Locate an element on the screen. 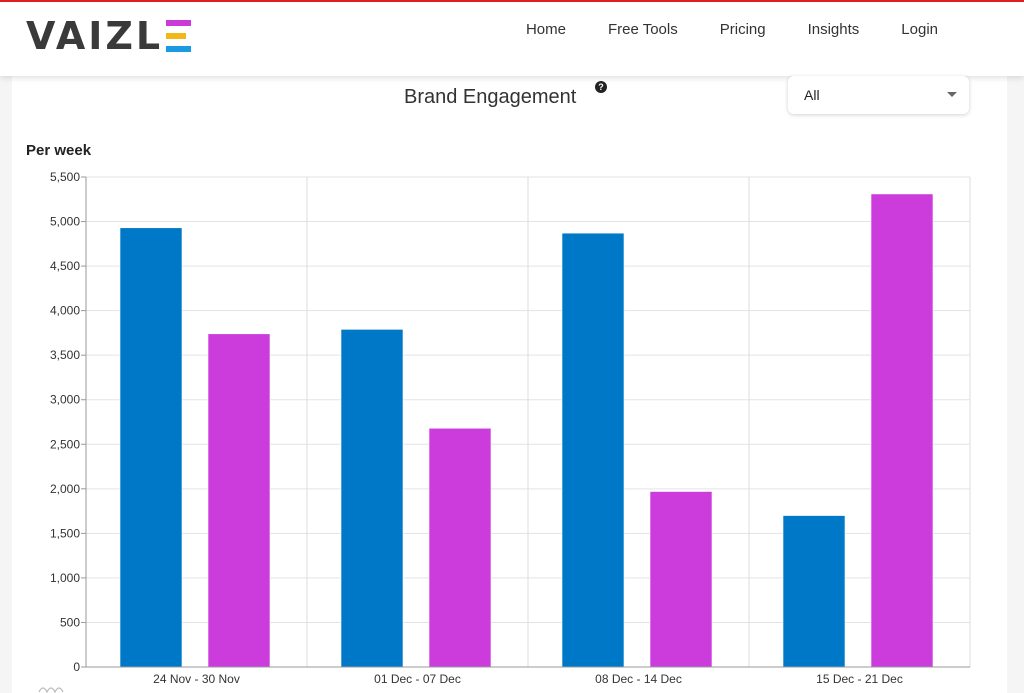 Image resolution: width=1024 pixels, height=693 pixels. filter-dropdown: All is located at coordinates (878, 95).